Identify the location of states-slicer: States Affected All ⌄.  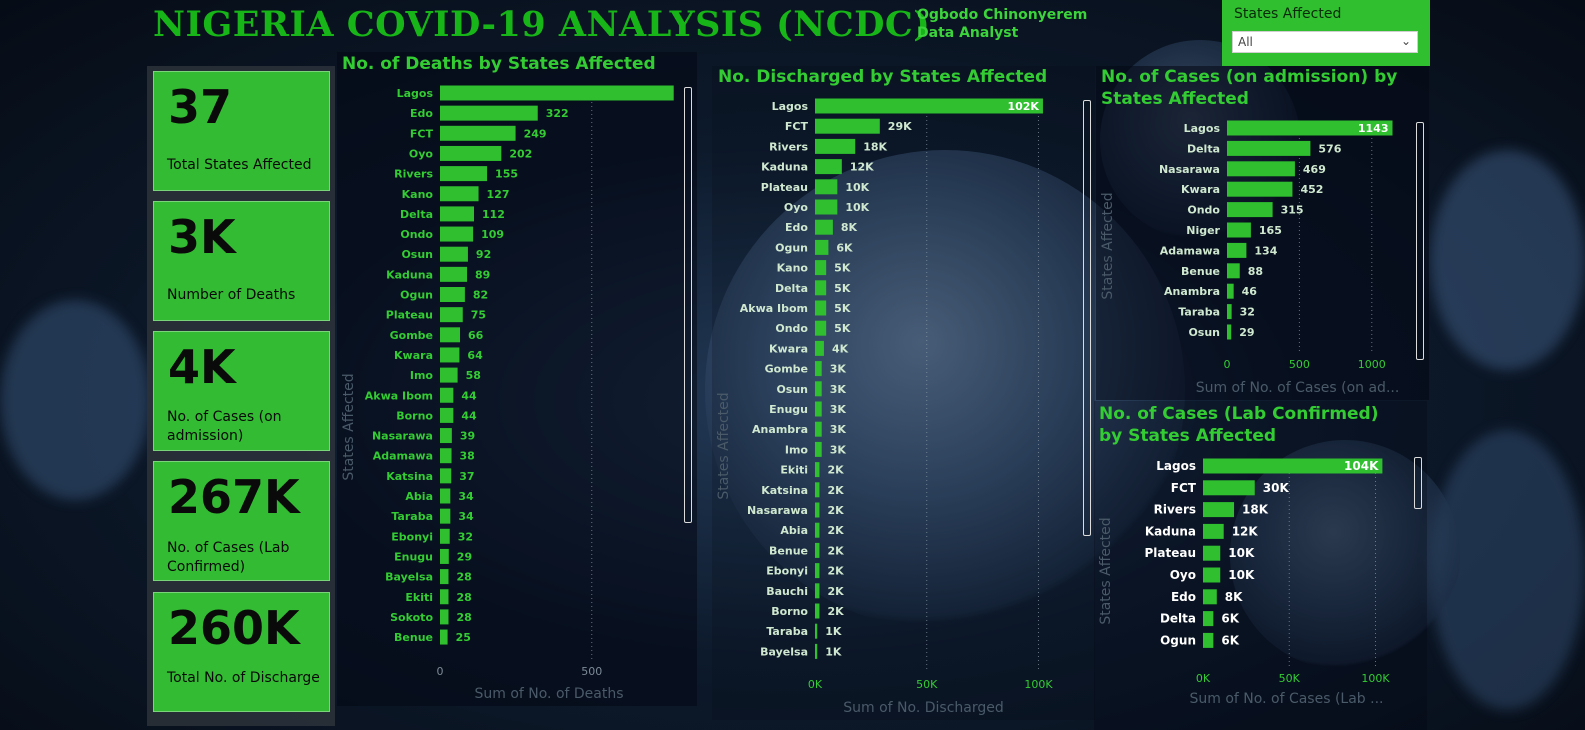
(1326, 33).